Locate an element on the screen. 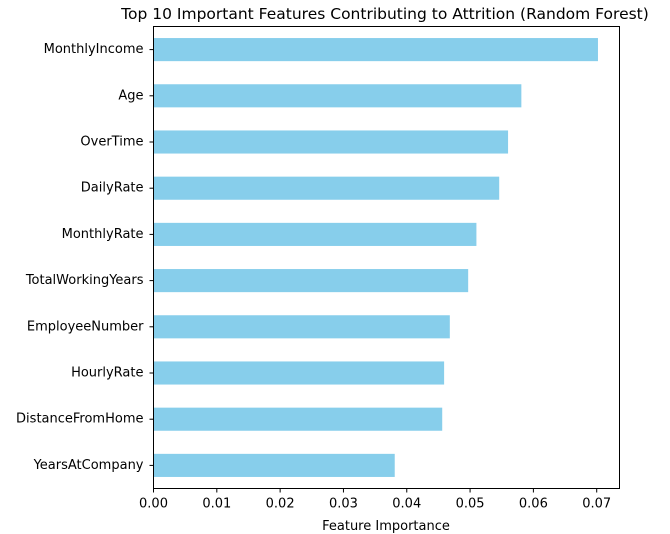 This screenshot has width=670, height=534. bar-monthly-income is located at coordinates (375, 50).